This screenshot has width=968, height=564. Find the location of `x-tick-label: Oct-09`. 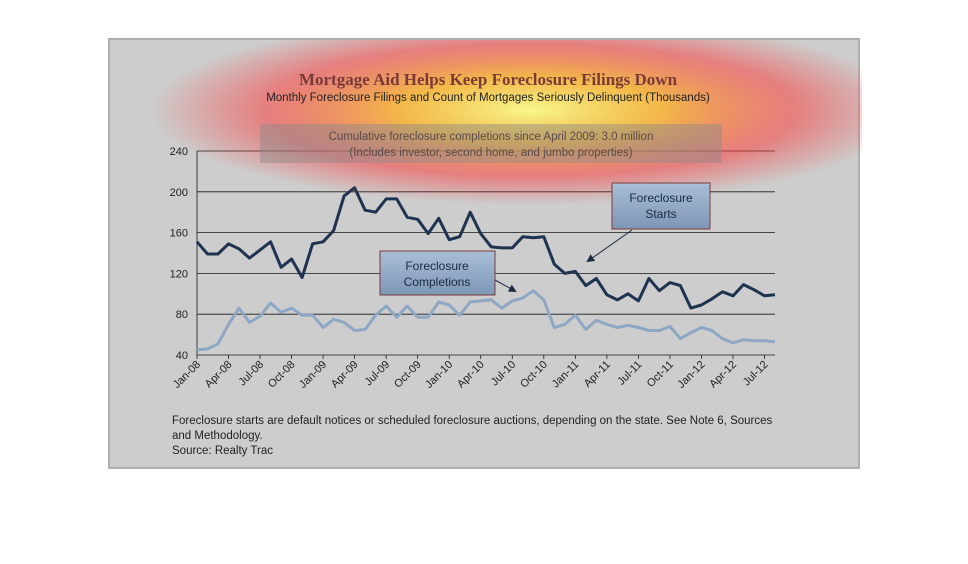

x-tick-label: Oct-09 is located at coordinates (408, 375).